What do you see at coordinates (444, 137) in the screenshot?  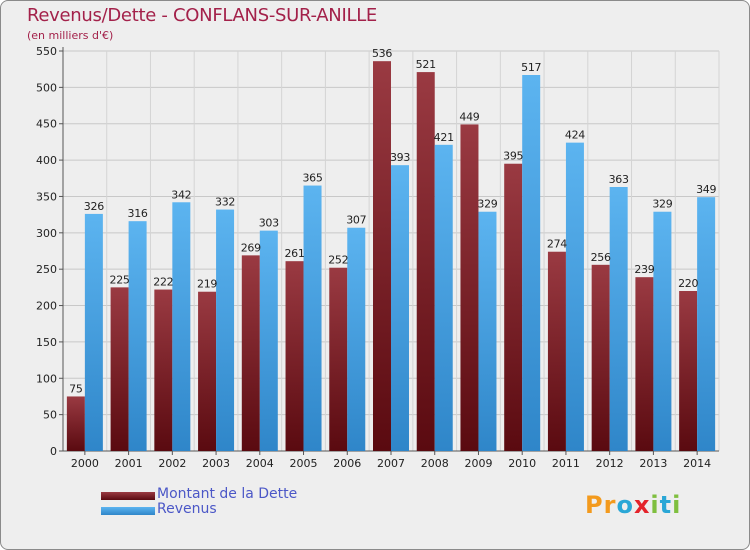 I see `data-label-revenus: 421` at bounding box center [444, 137].